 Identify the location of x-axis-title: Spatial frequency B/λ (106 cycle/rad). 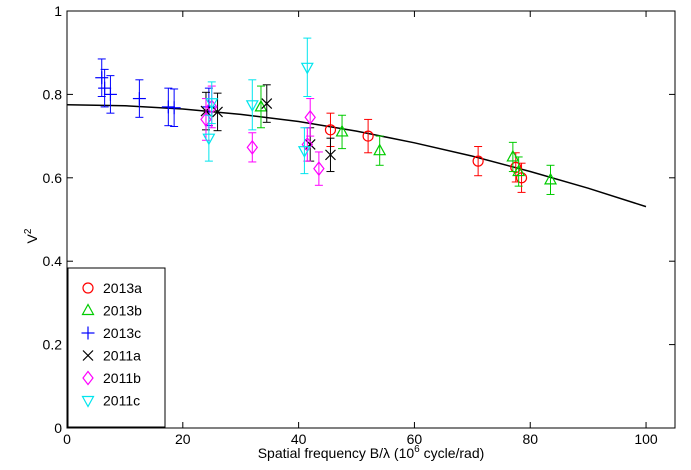
(371, 452).